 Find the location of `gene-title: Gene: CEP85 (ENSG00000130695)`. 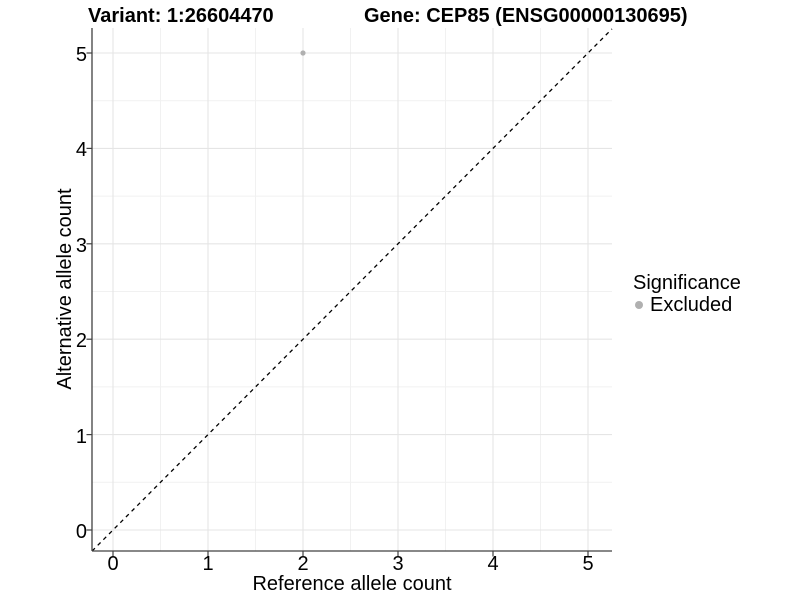

gene-title: Gene: CEP85 (ENSG00000130695) is located at coordinates (526, 16).